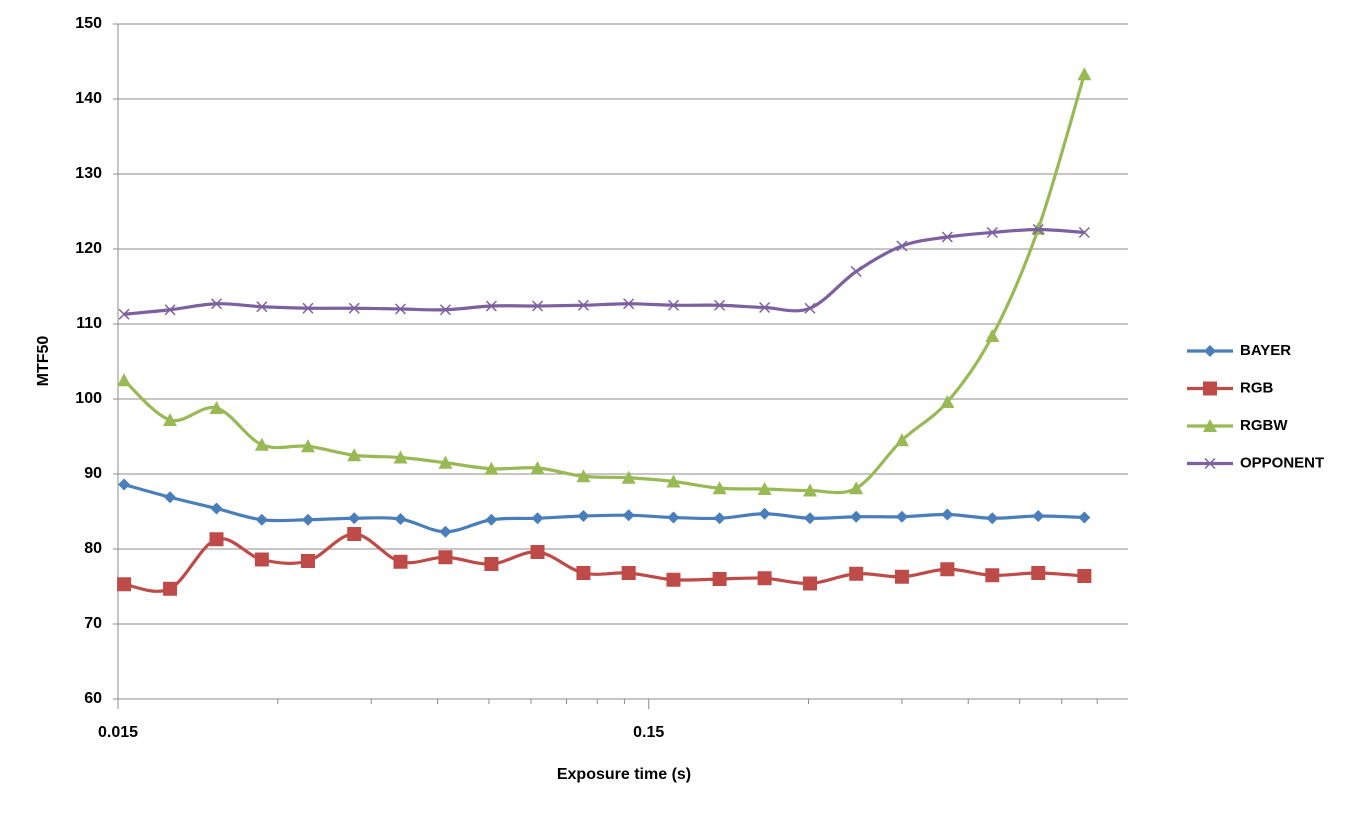 This screenshot has height=817, width=1352. What do you see at coordinates (43, 361) in the screenshot?
I see `y-axis-label: MTF50` at bounding box center [43, 361].